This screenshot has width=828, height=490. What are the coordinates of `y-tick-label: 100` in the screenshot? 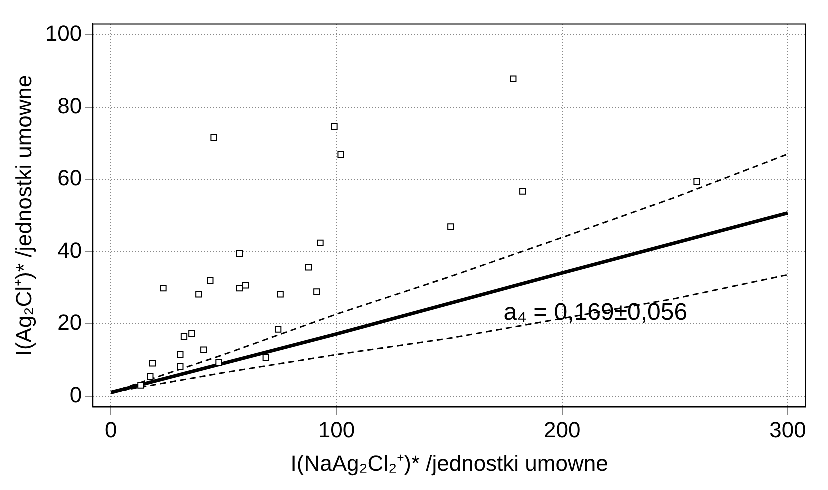 It's located at (63, 33).